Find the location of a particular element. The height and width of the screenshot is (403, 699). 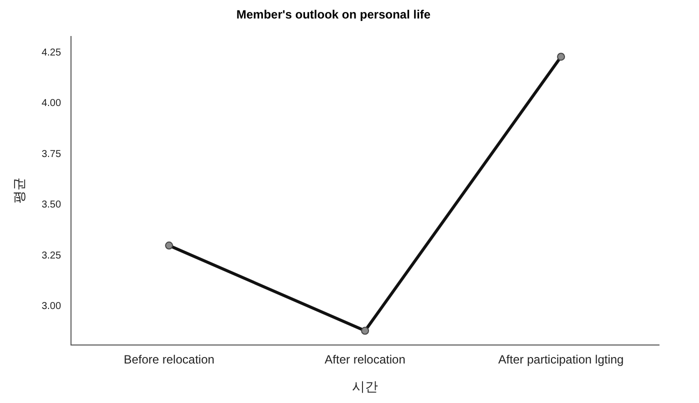

x-tick-label: After relocation is located at coordinates (365, 359).